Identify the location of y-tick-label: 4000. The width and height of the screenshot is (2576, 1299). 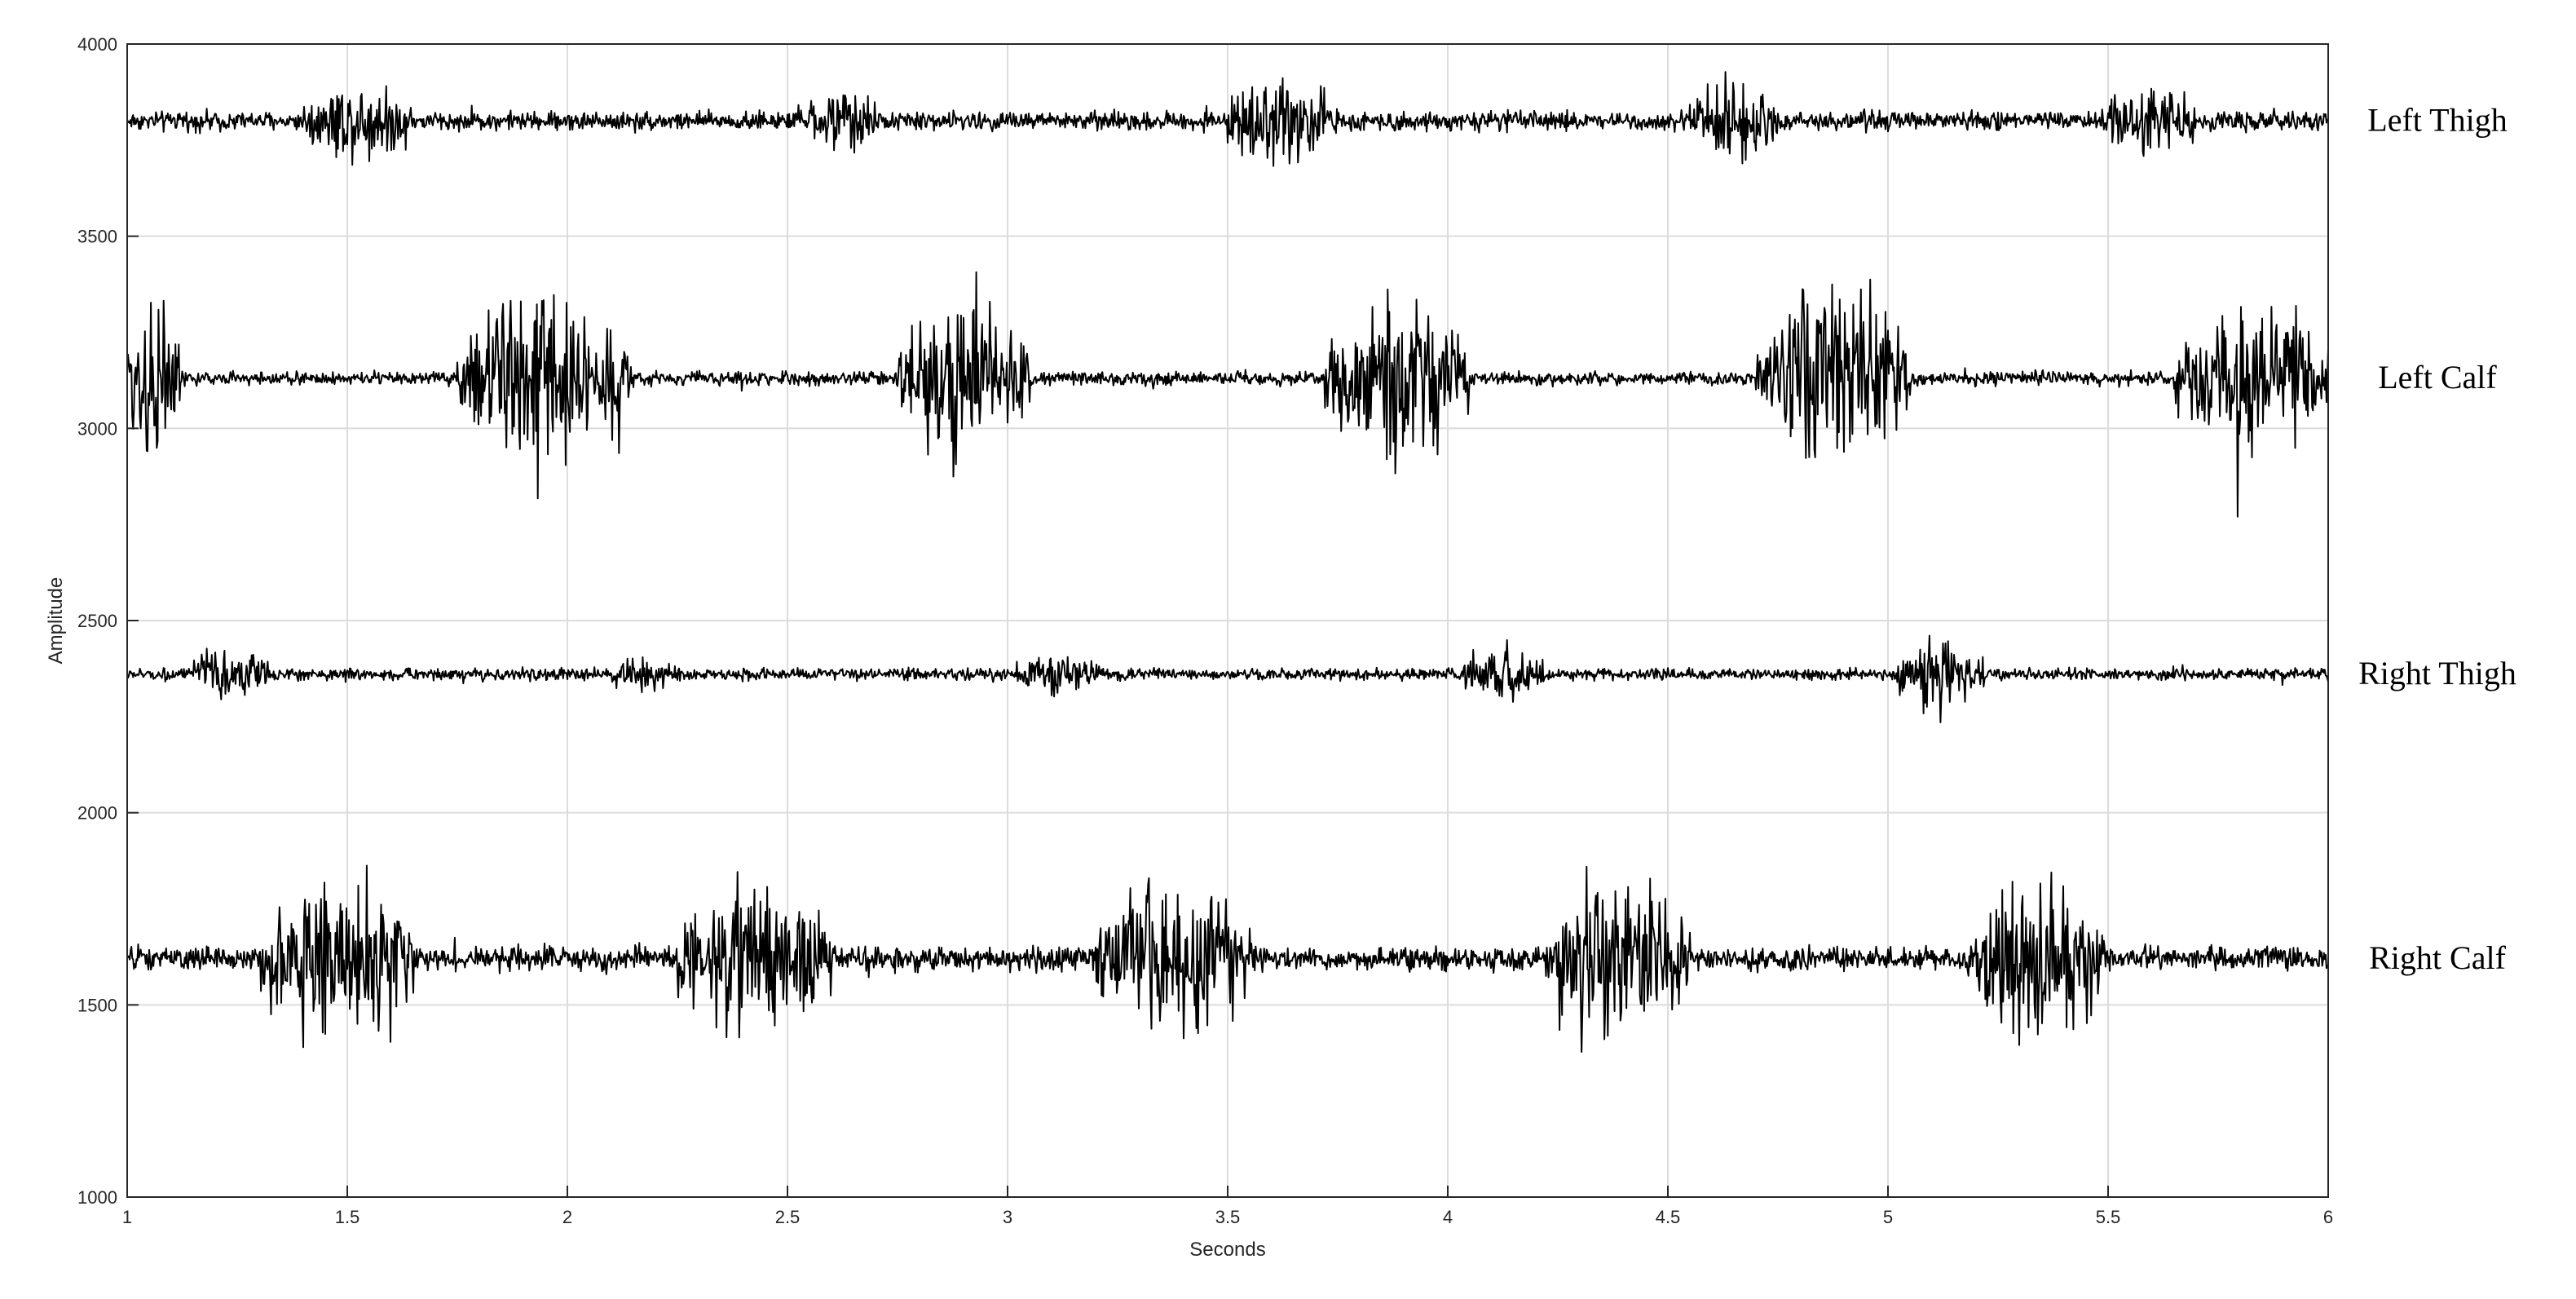
(97, 44).